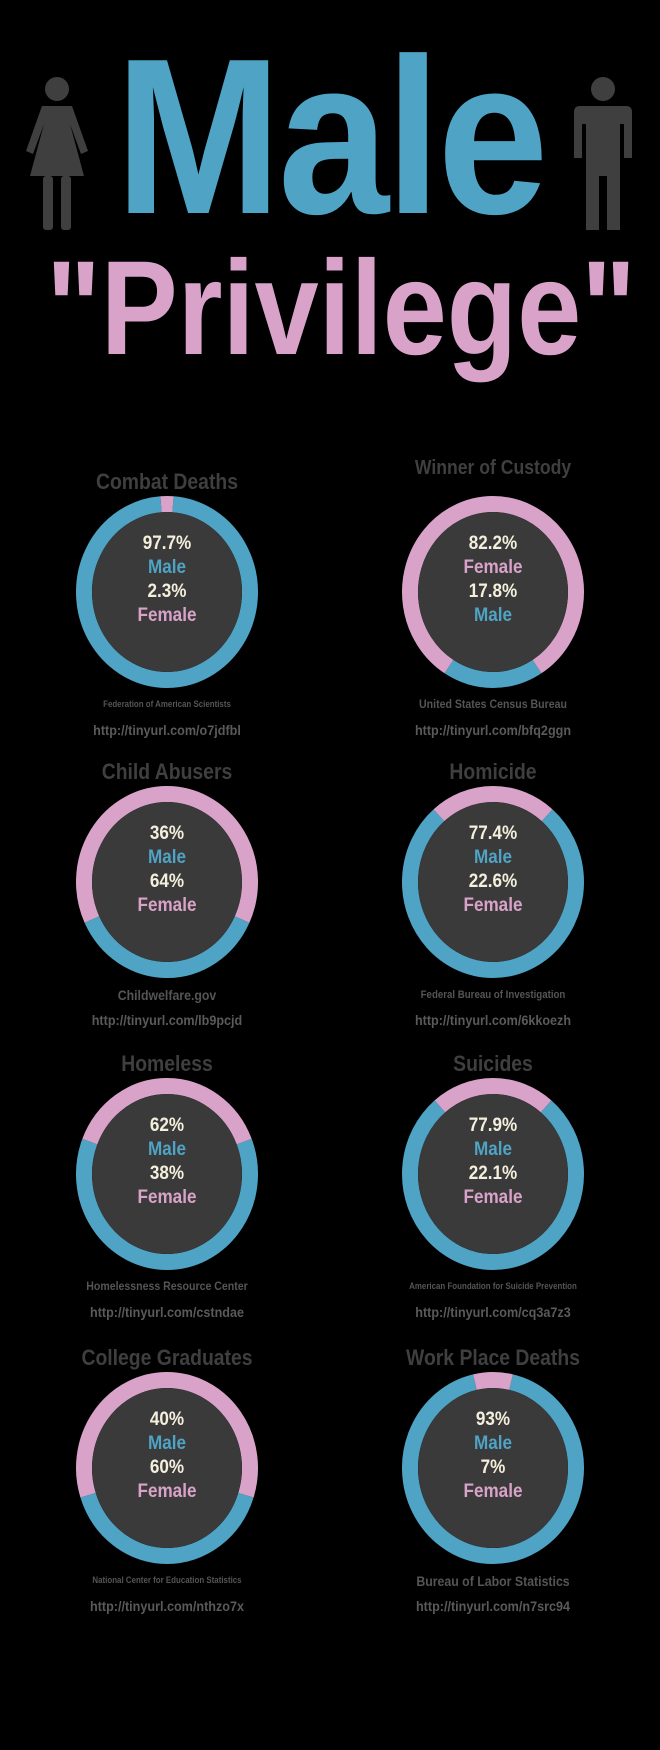 This screenshot has height=1750, width=660. I want to click on percent-label: 7%, so click(493, 1467).